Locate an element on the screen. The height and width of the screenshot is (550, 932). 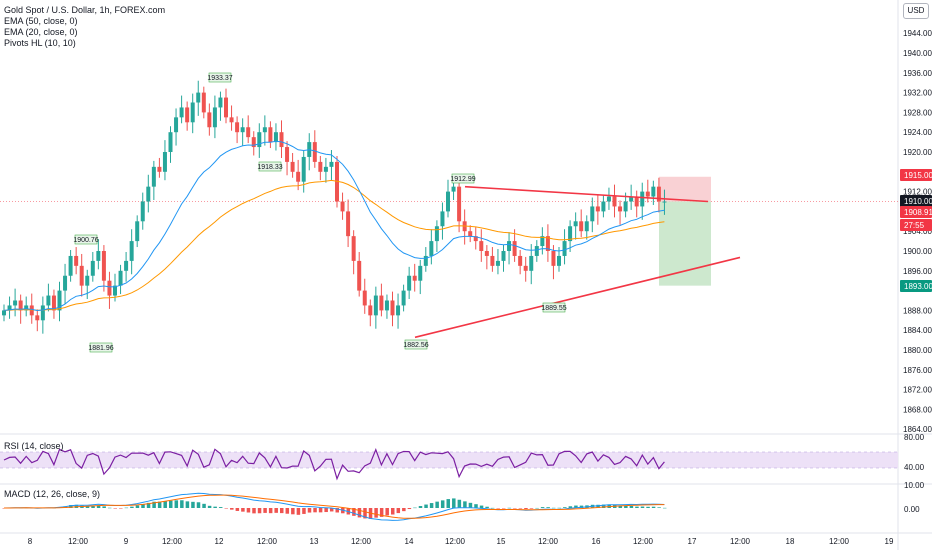
ema20-legend: EMA (20, close, 0) is located at coordinates (41, 32).